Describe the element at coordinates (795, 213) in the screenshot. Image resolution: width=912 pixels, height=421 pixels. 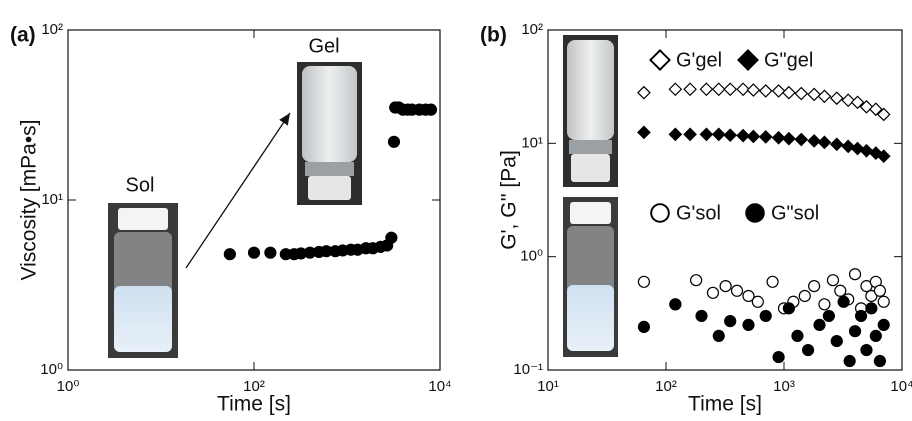
I see `legend-label: G"sol` at that location.